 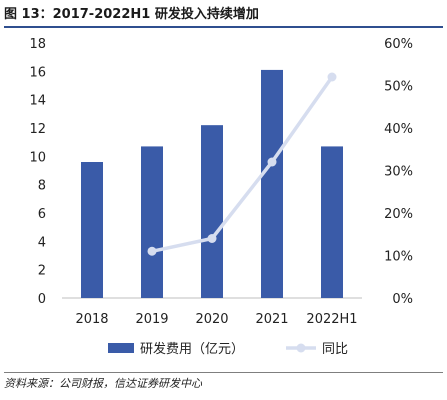 What do you see at coordinates (42, 271) in the screenshot?
I see `left-tick-label: 2` at bounding box center [42, 271].